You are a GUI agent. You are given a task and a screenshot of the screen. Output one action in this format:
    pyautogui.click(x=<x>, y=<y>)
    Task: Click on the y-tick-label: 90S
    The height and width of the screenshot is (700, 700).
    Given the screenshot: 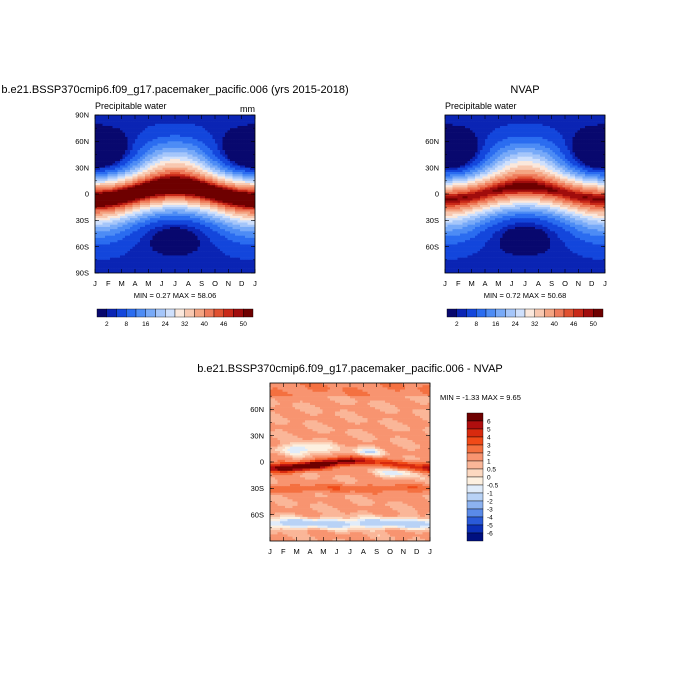 What is the action you would take?
    pyautogui.click(x=82, y=273)
    